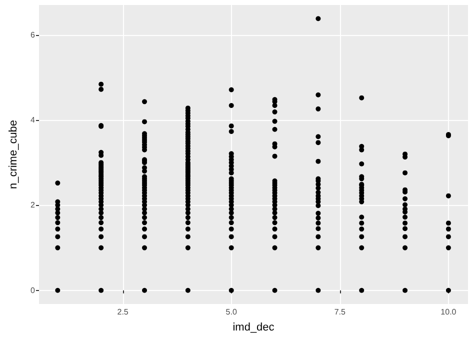 This screenshot has height=338, width=474. I want to click on y-tick-label: 2, so click(33, 205).